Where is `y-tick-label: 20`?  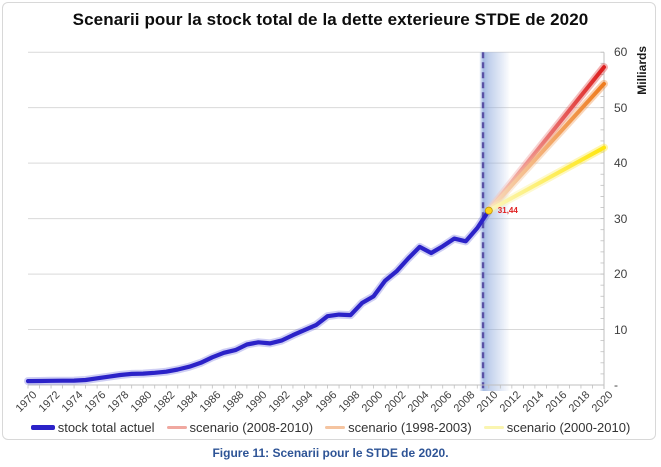
y-tick-label: 20 is located at coordinates (621, 274).